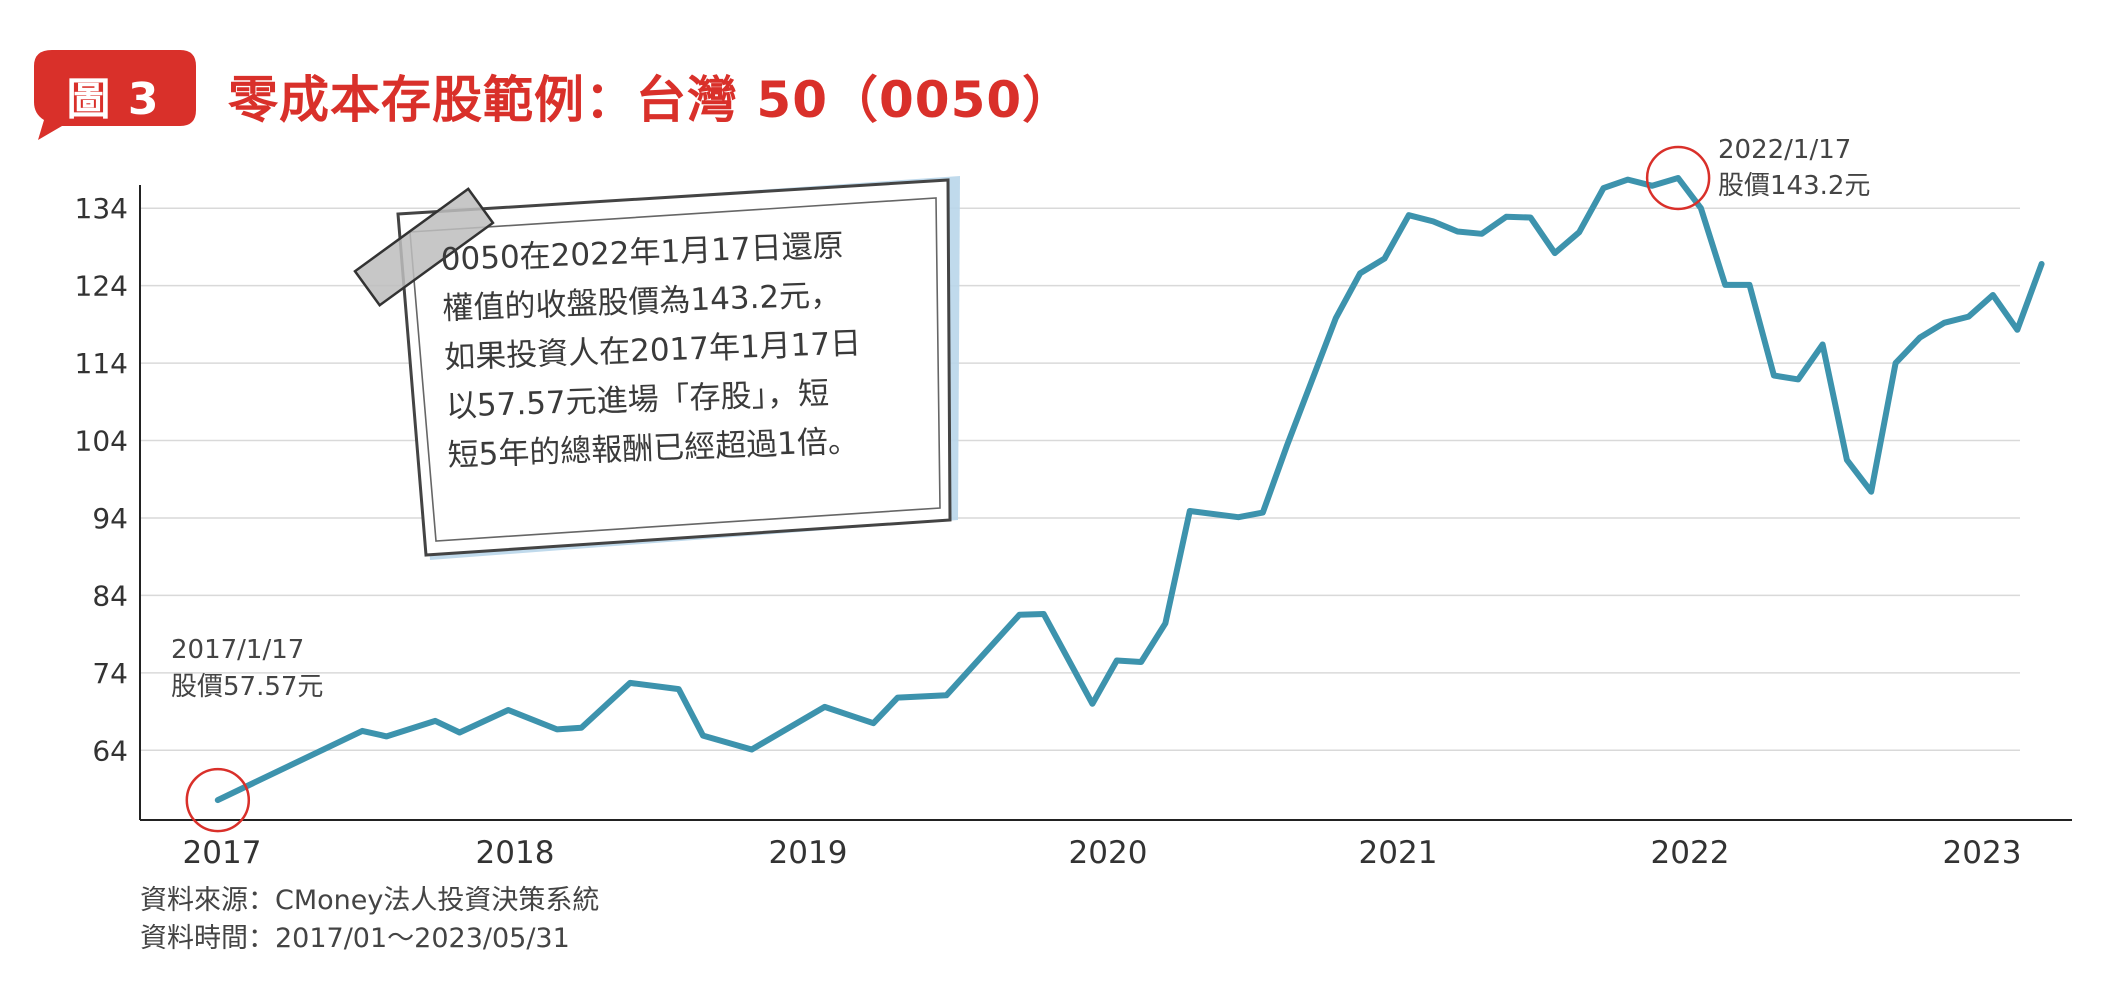 The image size is (2116, 997). I want to click on note-card-paper, so click(674, 367).